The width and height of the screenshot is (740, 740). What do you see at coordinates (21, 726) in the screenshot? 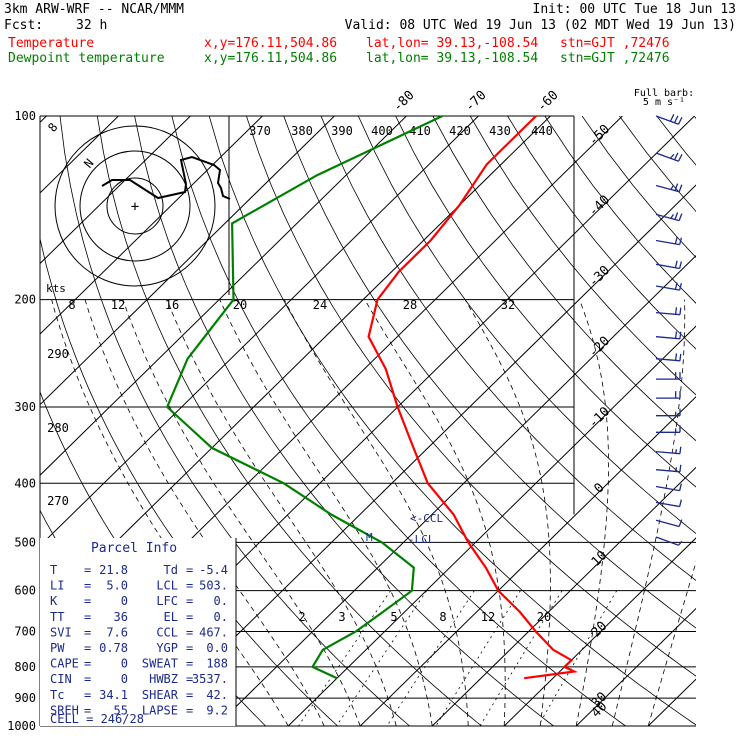
I see `pressure-tick-label: 1000` at bounding box center [21, 726].